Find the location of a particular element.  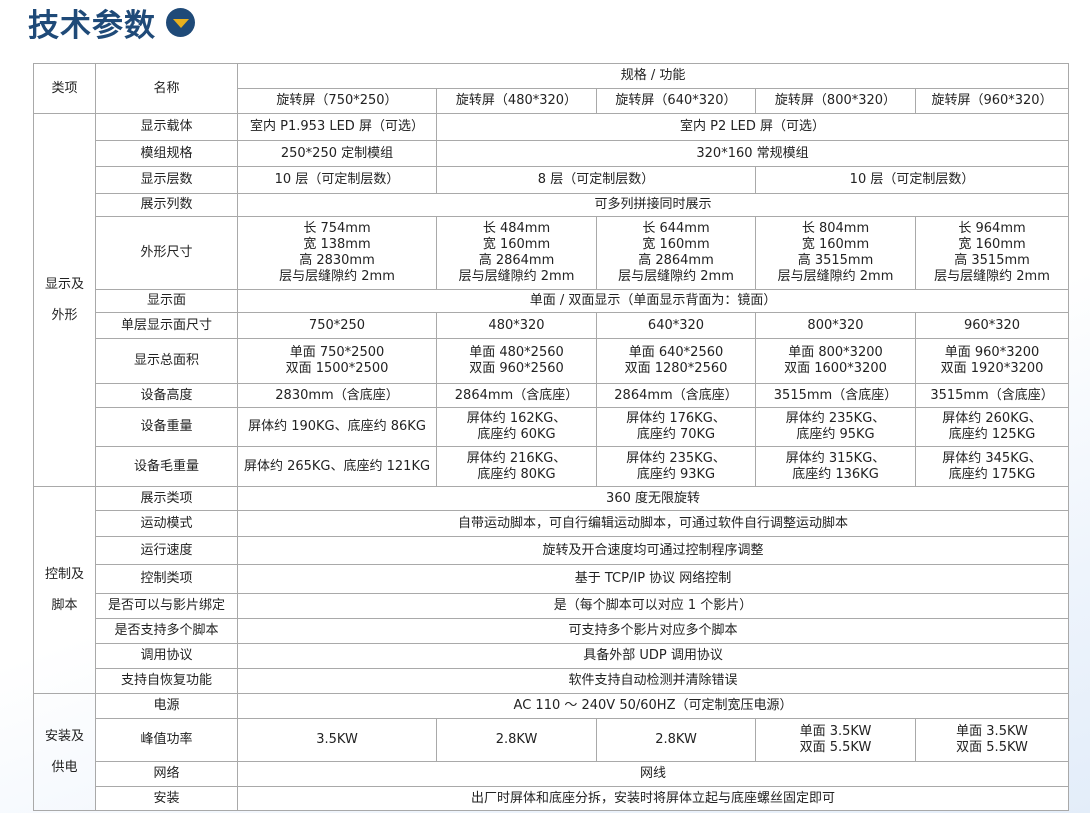

table-row: 显示面 单面 / 双面显示（单面显示背面为：镜面） is located at coordinates (552, 301).